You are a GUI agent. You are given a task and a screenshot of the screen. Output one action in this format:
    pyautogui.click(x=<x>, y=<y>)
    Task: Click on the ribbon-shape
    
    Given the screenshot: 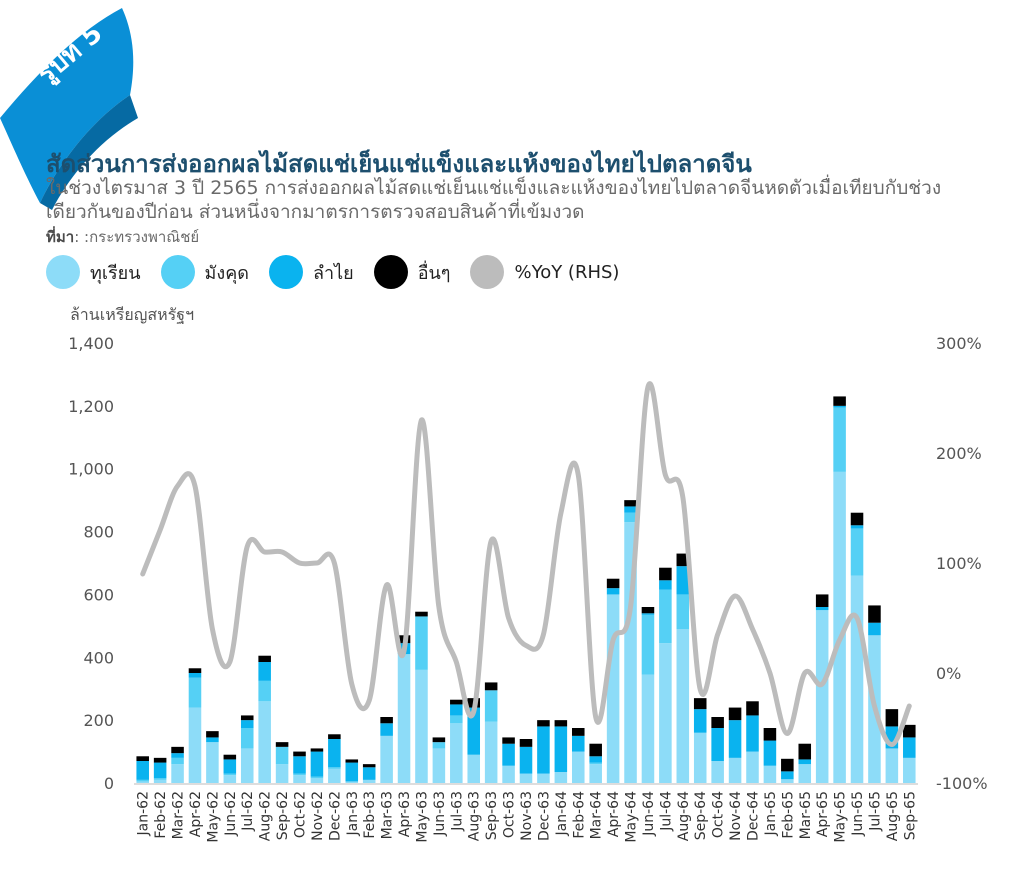 What is the action you would take?
    pyautogui.click(x=67, y=105)
    